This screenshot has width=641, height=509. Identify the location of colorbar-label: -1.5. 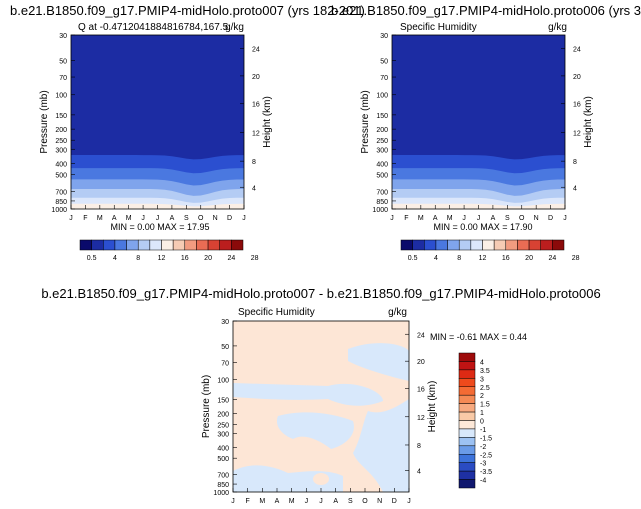
(486, 438).